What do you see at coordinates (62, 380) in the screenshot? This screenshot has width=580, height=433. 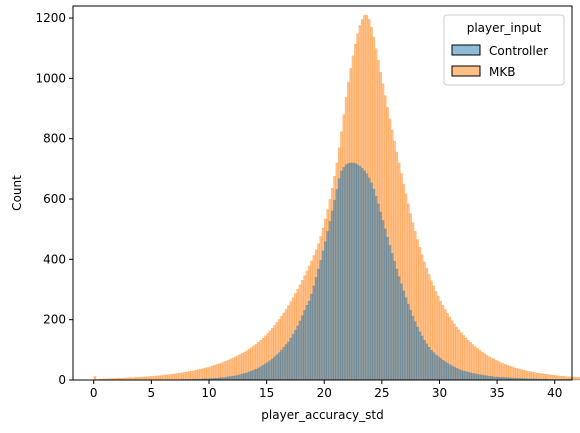 I see `y-tick-label: 0` at bounding box center [62, 380].